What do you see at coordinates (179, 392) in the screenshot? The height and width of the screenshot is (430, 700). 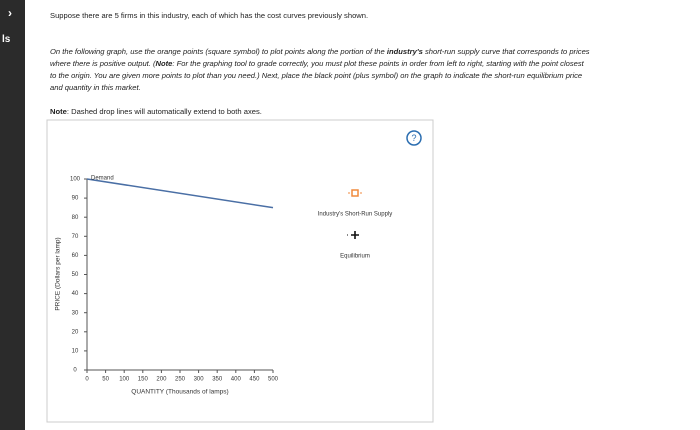 I see `x-axis-label: QUANTITY (Thousands of lamps)` at bounding box center [179, 392].